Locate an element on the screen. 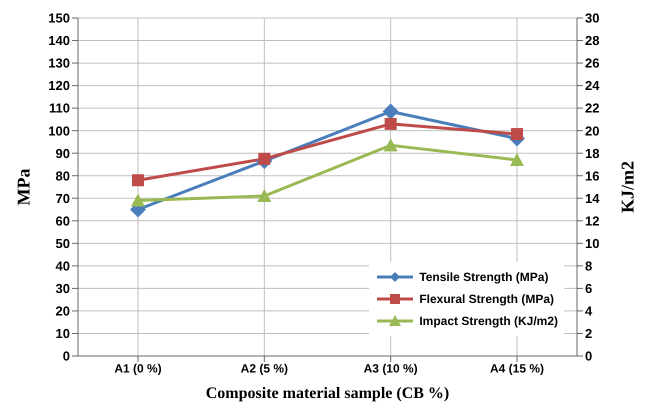 This screenshot has height=420, width=650. y-tick-label: 100 is located at coordinates (59, 130).